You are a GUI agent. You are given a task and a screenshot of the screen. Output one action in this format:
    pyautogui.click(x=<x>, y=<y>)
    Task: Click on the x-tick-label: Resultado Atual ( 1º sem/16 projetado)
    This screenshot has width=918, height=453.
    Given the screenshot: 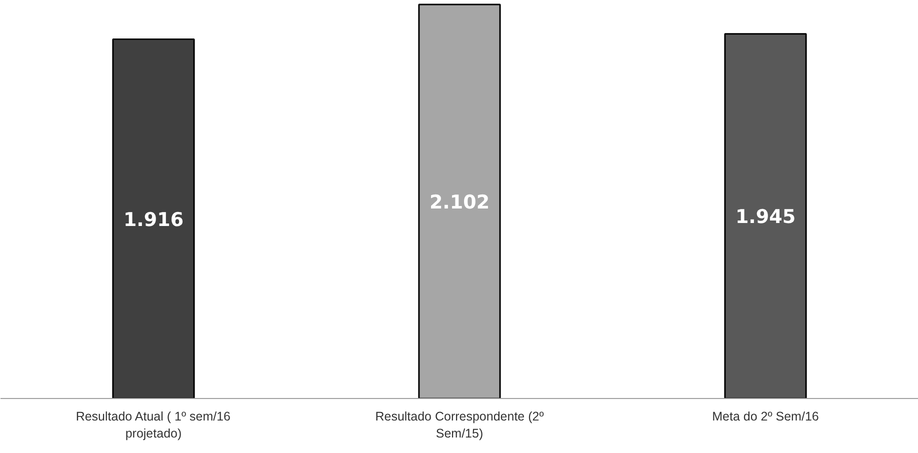 What is the action you would take?
    pyautogui.click(x=153, y=425)
    